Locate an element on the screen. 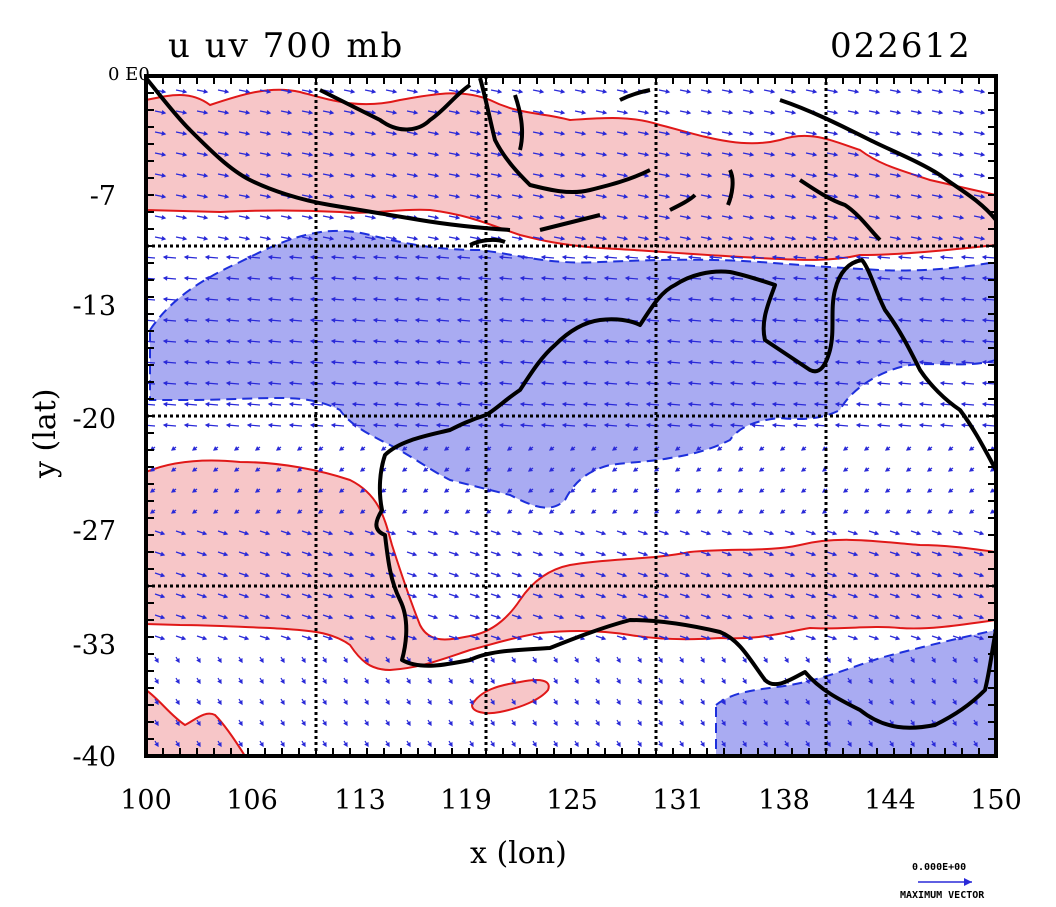 This screenshot has height=907, width=1056. coast-new-guinea is located at coordinates (887, 170).